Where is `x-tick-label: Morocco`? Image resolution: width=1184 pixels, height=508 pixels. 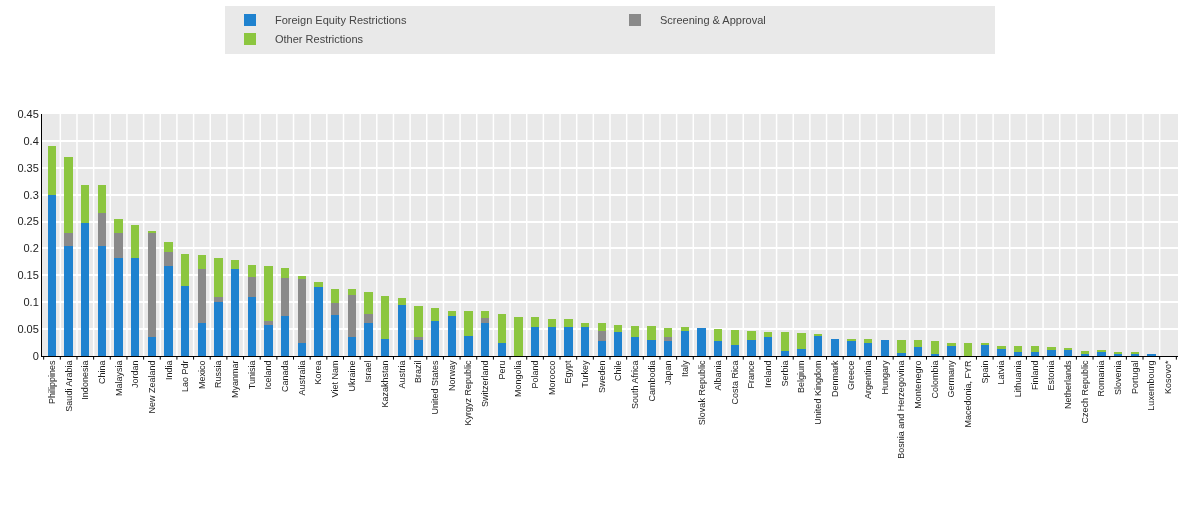
x-tick-label: Morocco is located at coordinates (551, 378).